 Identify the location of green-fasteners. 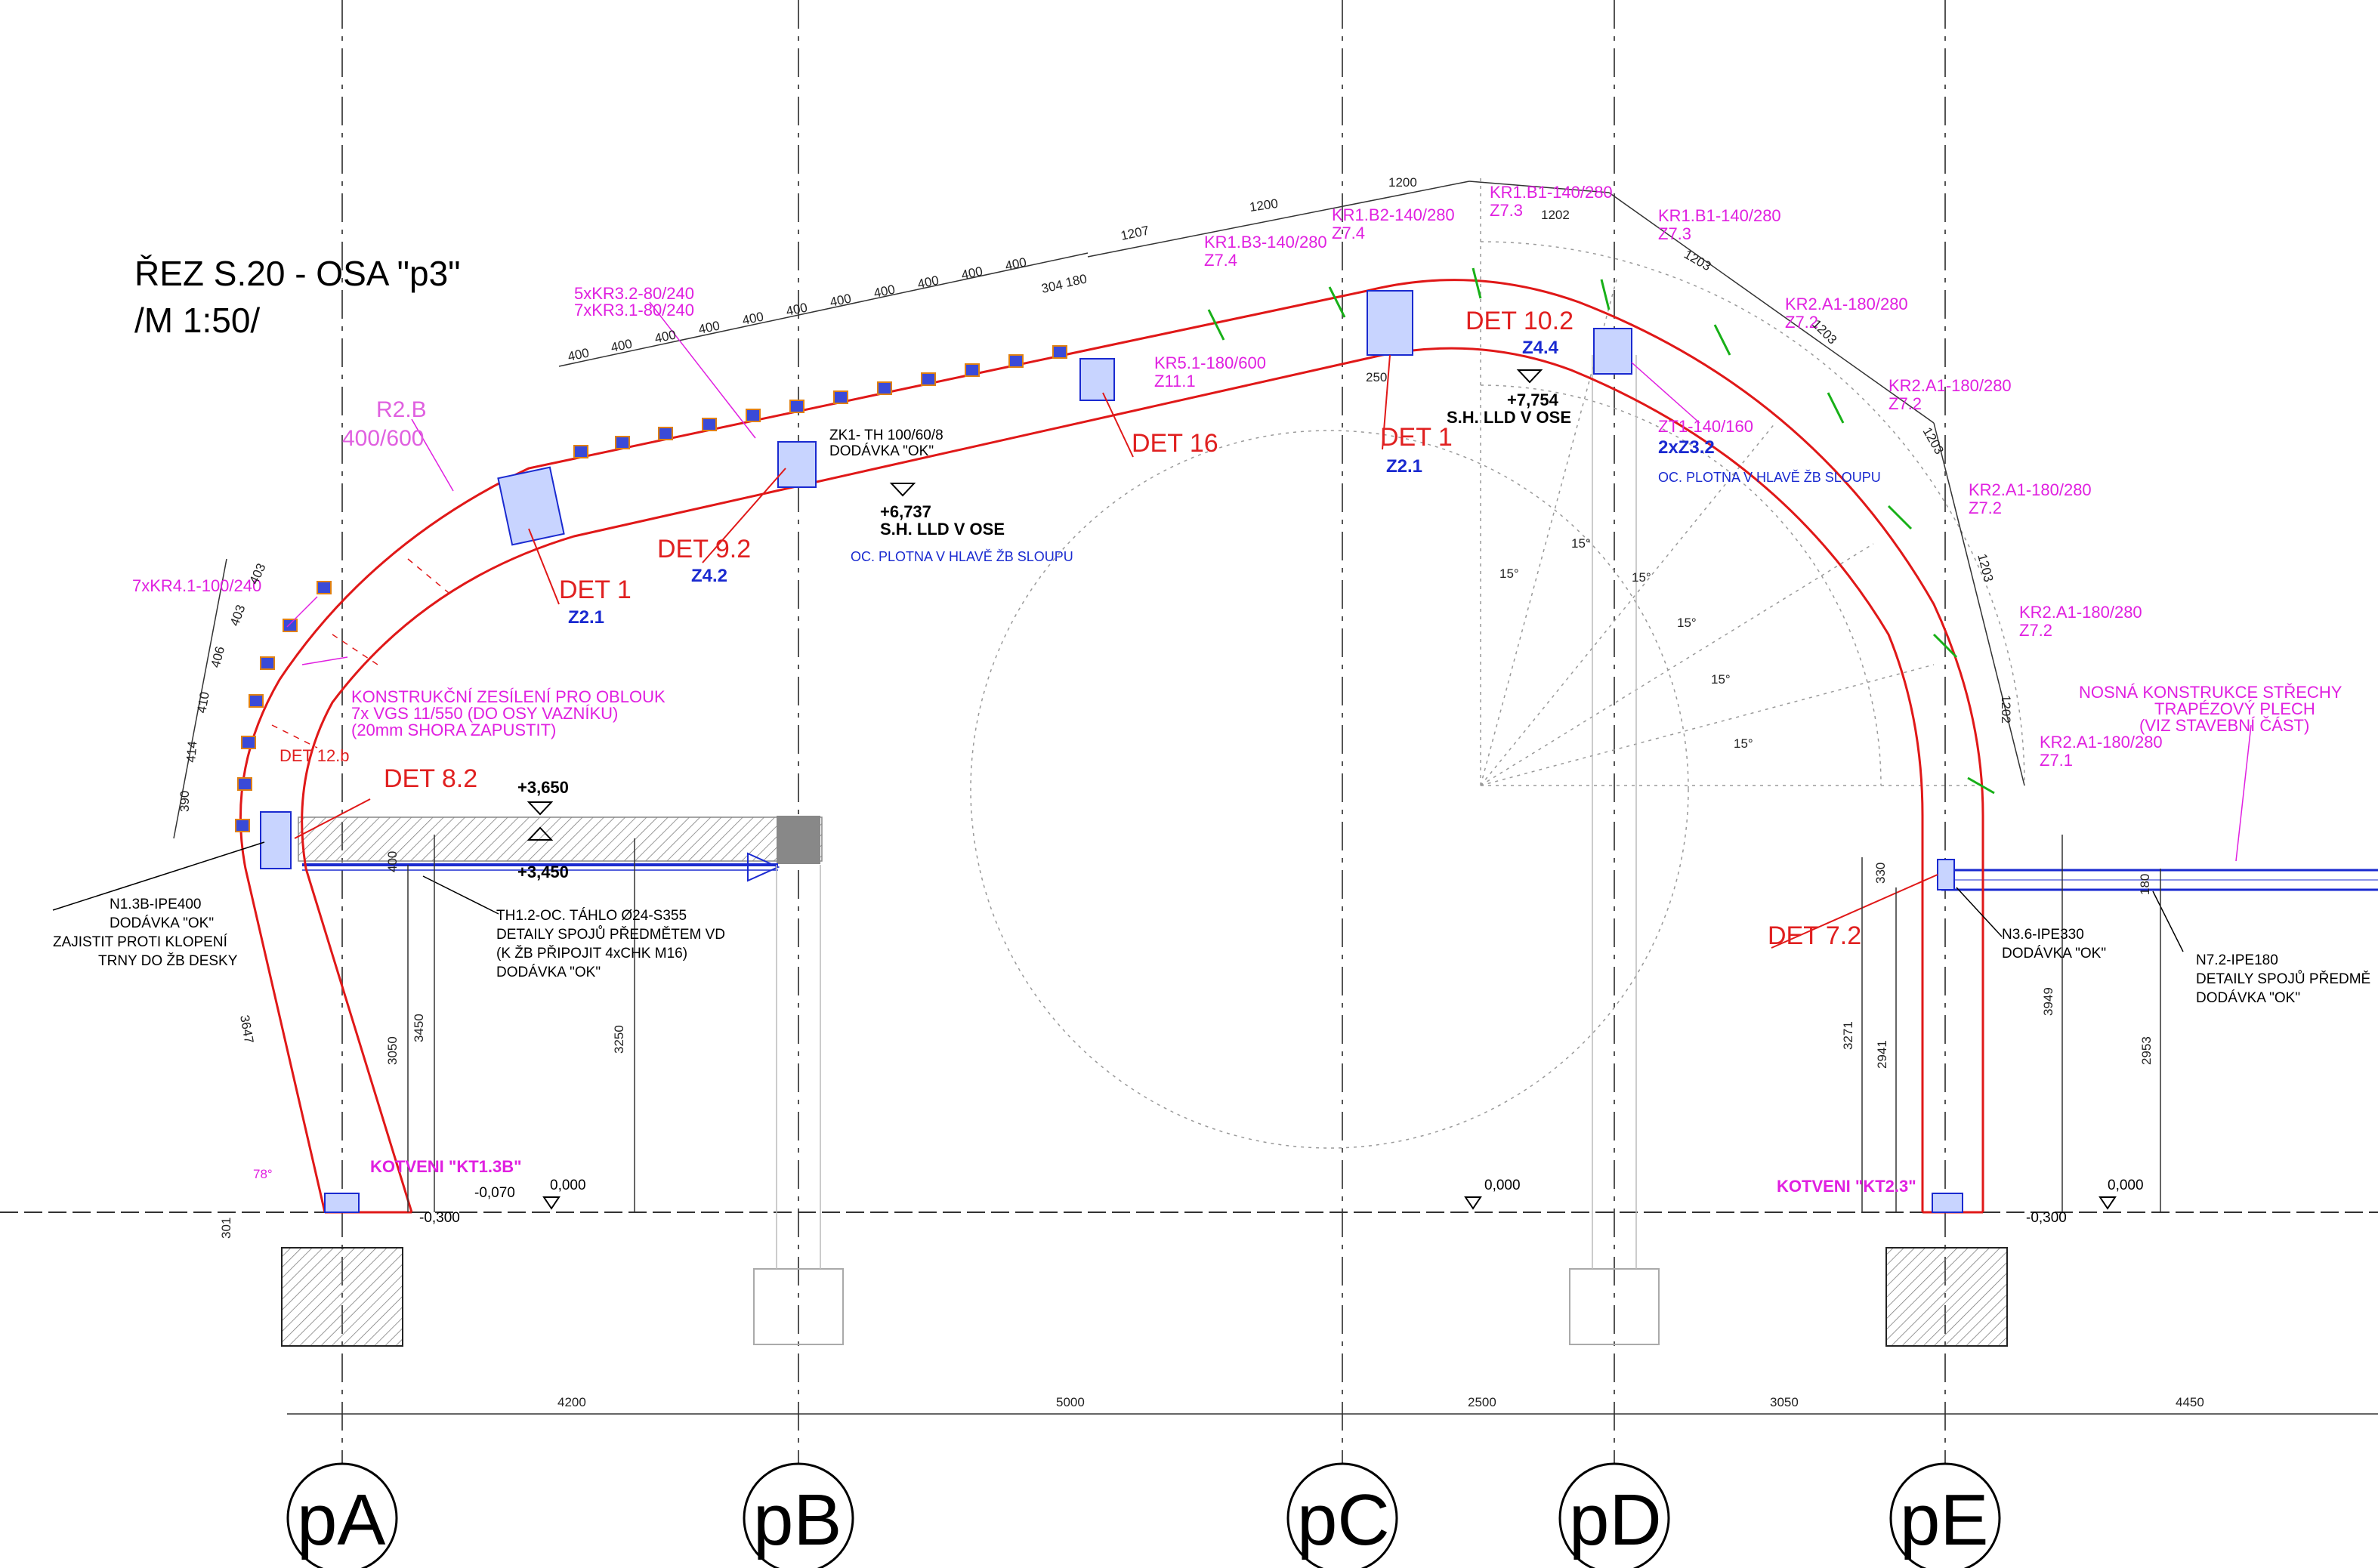
(1601, 531).